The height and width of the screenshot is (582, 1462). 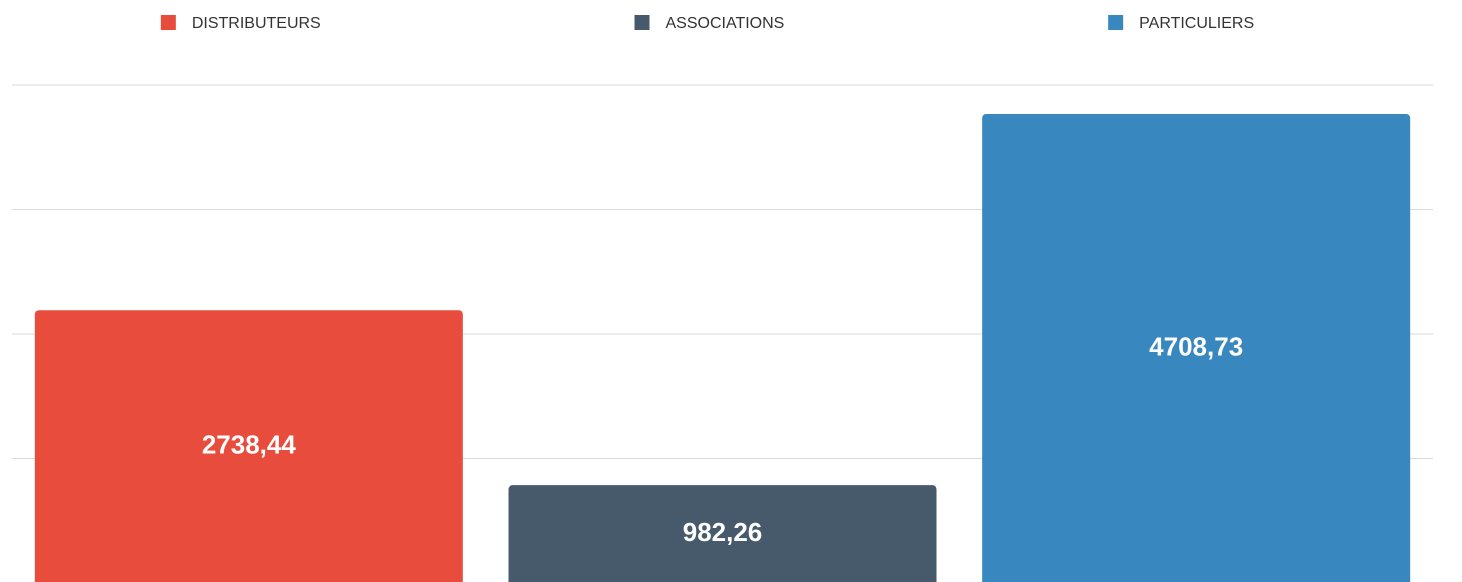 What do you see at coordinates (725, 23) in the screenshot?
I see `legend-label: ASSOCIATIONS` at bounding box center [725, 23].